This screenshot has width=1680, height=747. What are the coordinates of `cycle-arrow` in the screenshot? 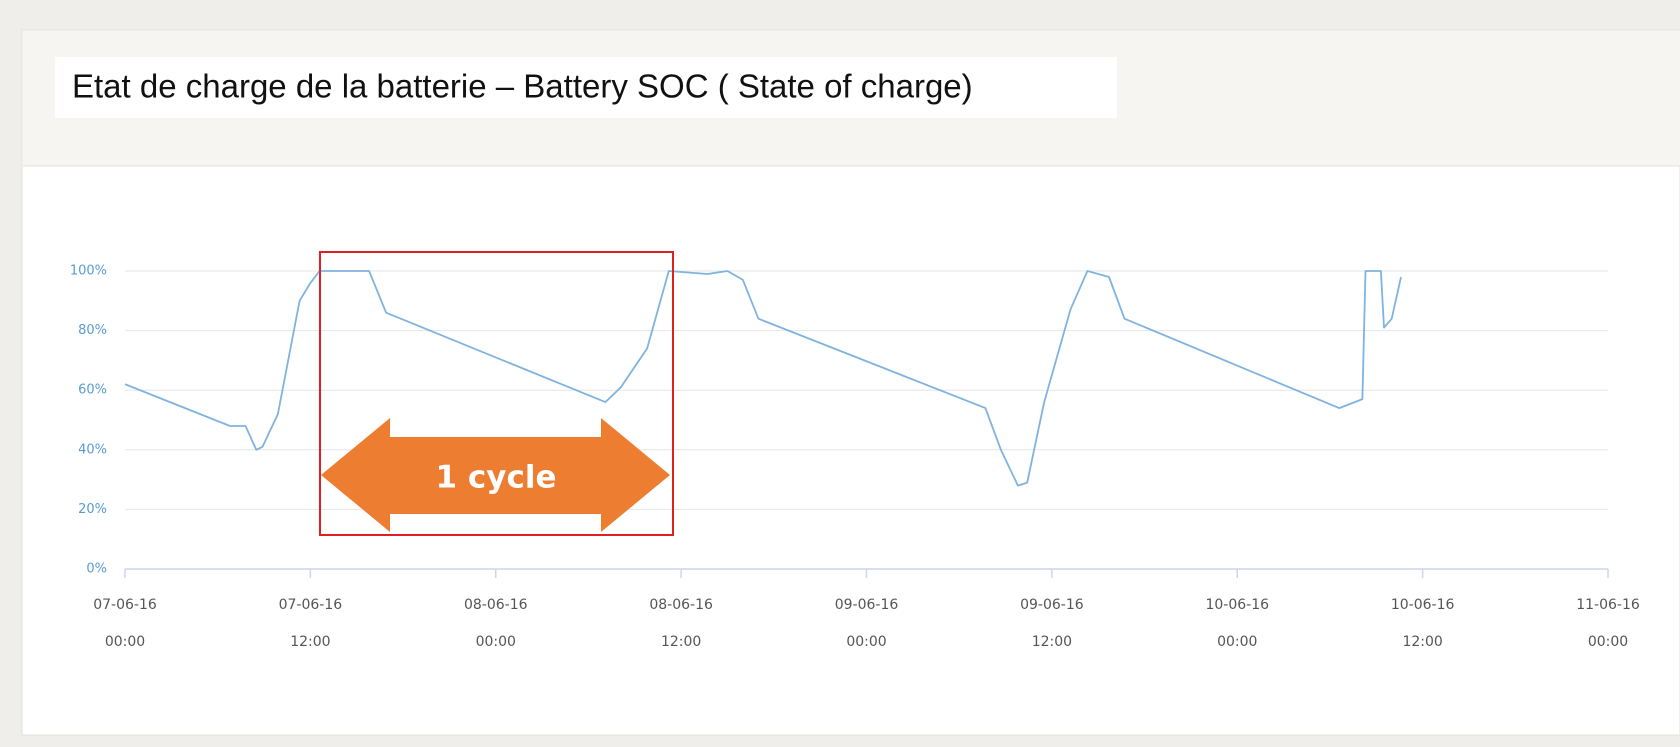 It's located at (495, 475).